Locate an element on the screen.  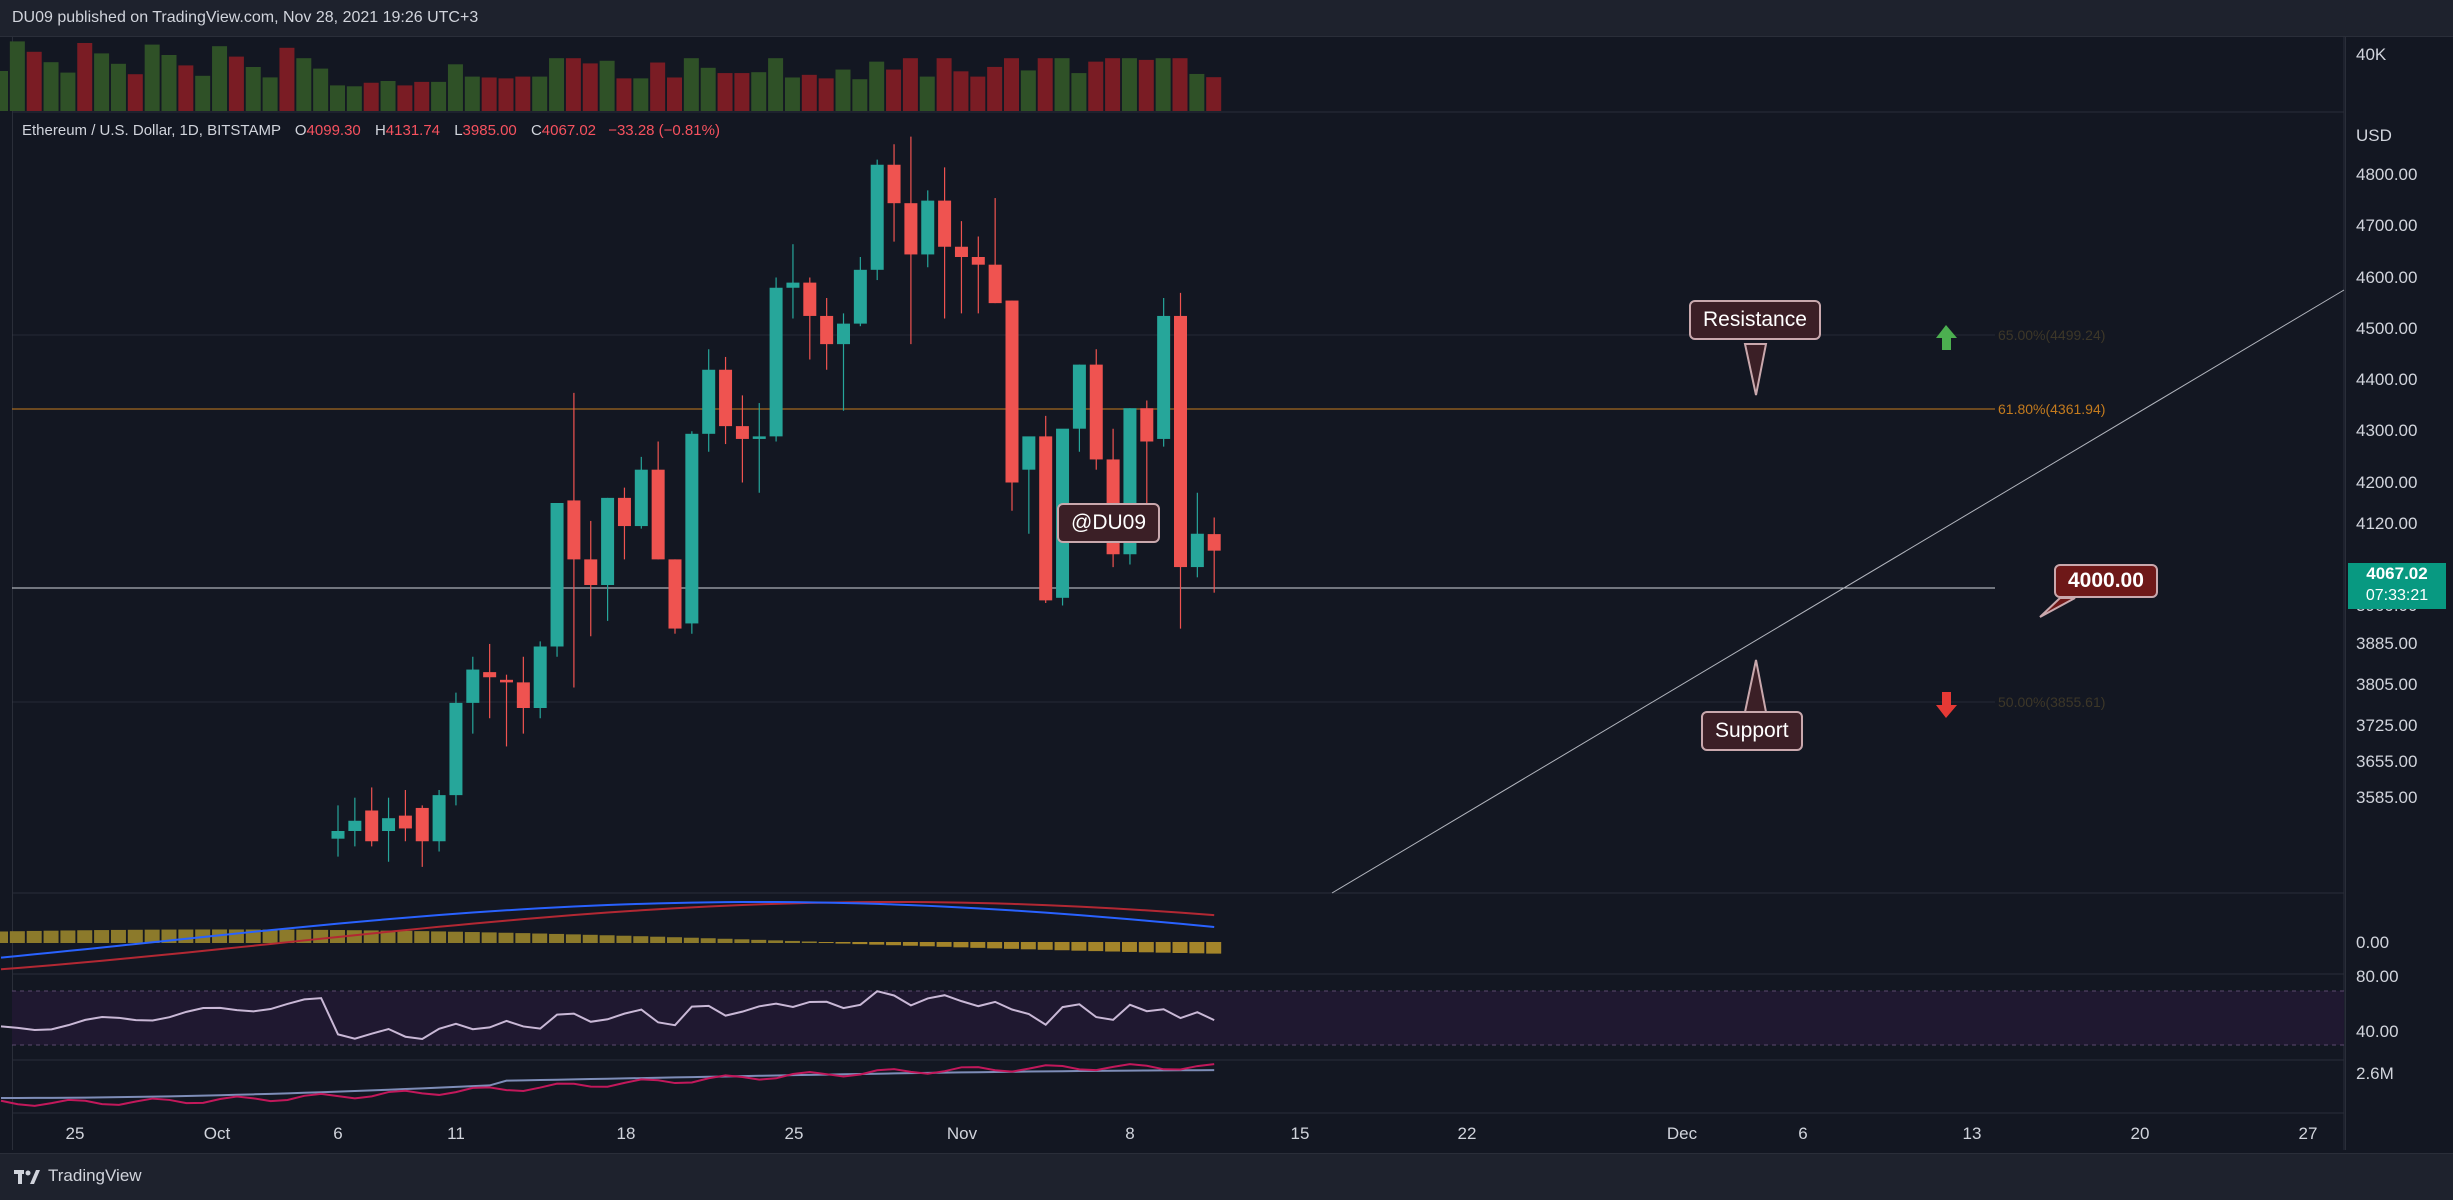
time-tick-label: Oct is located at coordinates (217, 1133).